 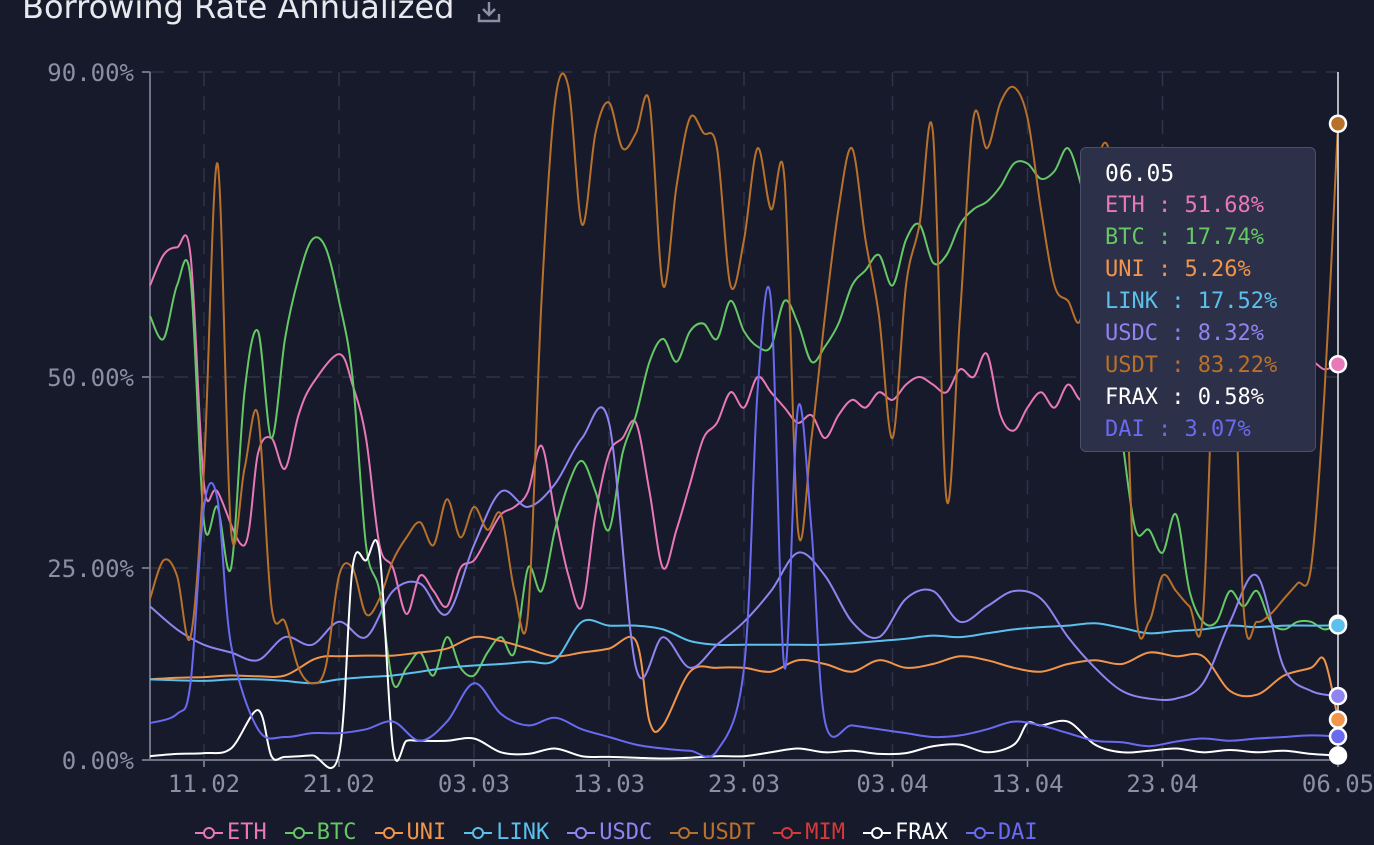 What do you see at coordinates (1178, 269) in the screenshot?
I see `tooltip-row: UNI : 5.26%` at bounding box center [1178, 269].